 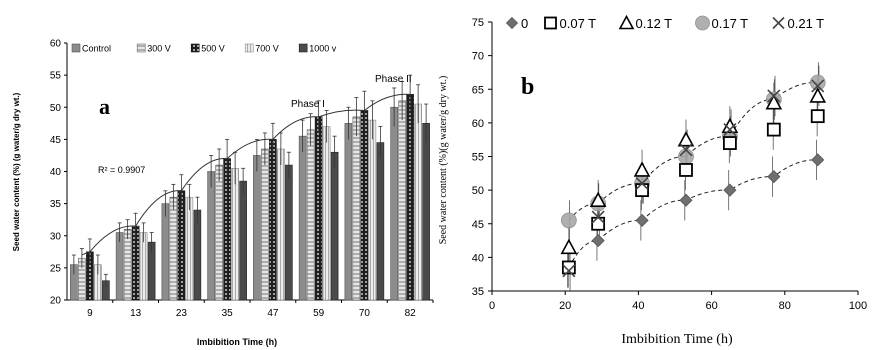 What do you see at coordinates (56, 140) in the screenshot?
I see `a-y-tick-label: 45` at bounding box center [56, 140].